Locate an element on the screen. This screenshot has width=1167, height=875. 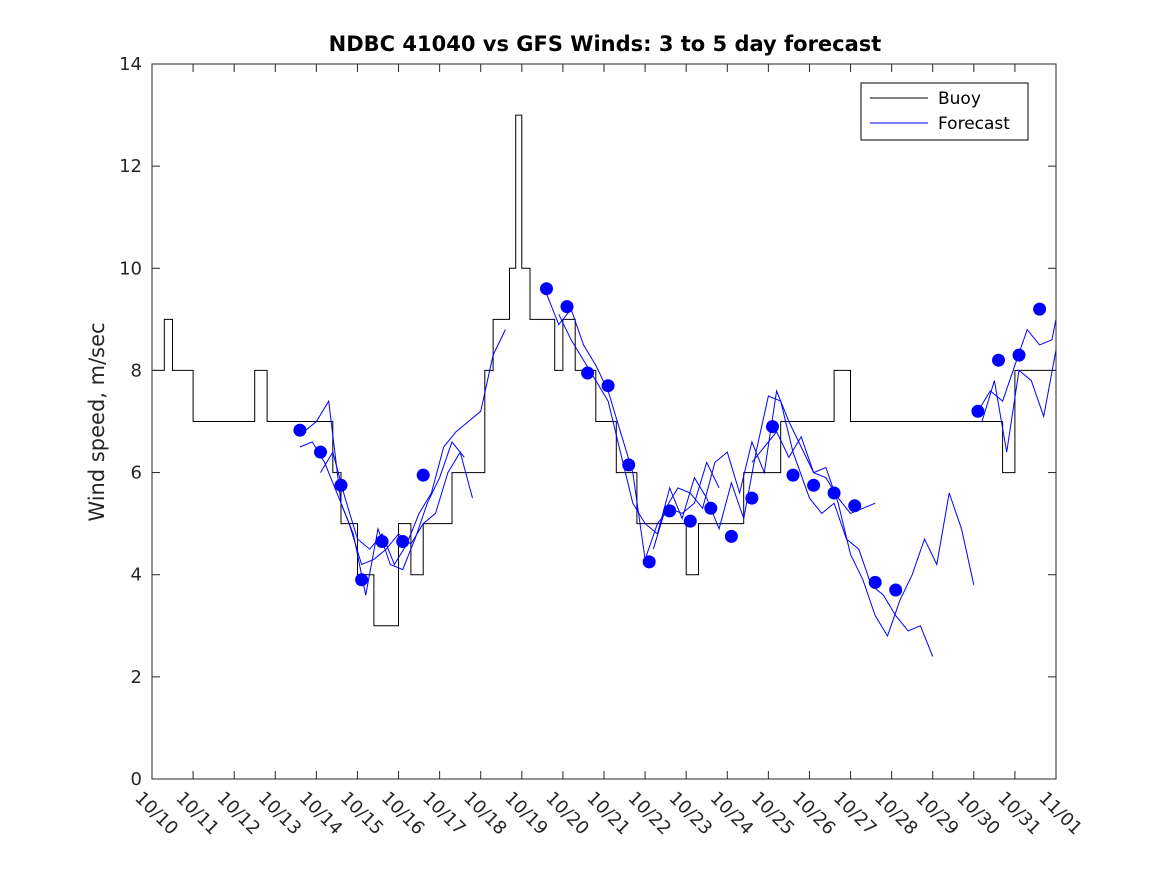
x-tick-label: 10/24 is located at coordinates (732, 814).